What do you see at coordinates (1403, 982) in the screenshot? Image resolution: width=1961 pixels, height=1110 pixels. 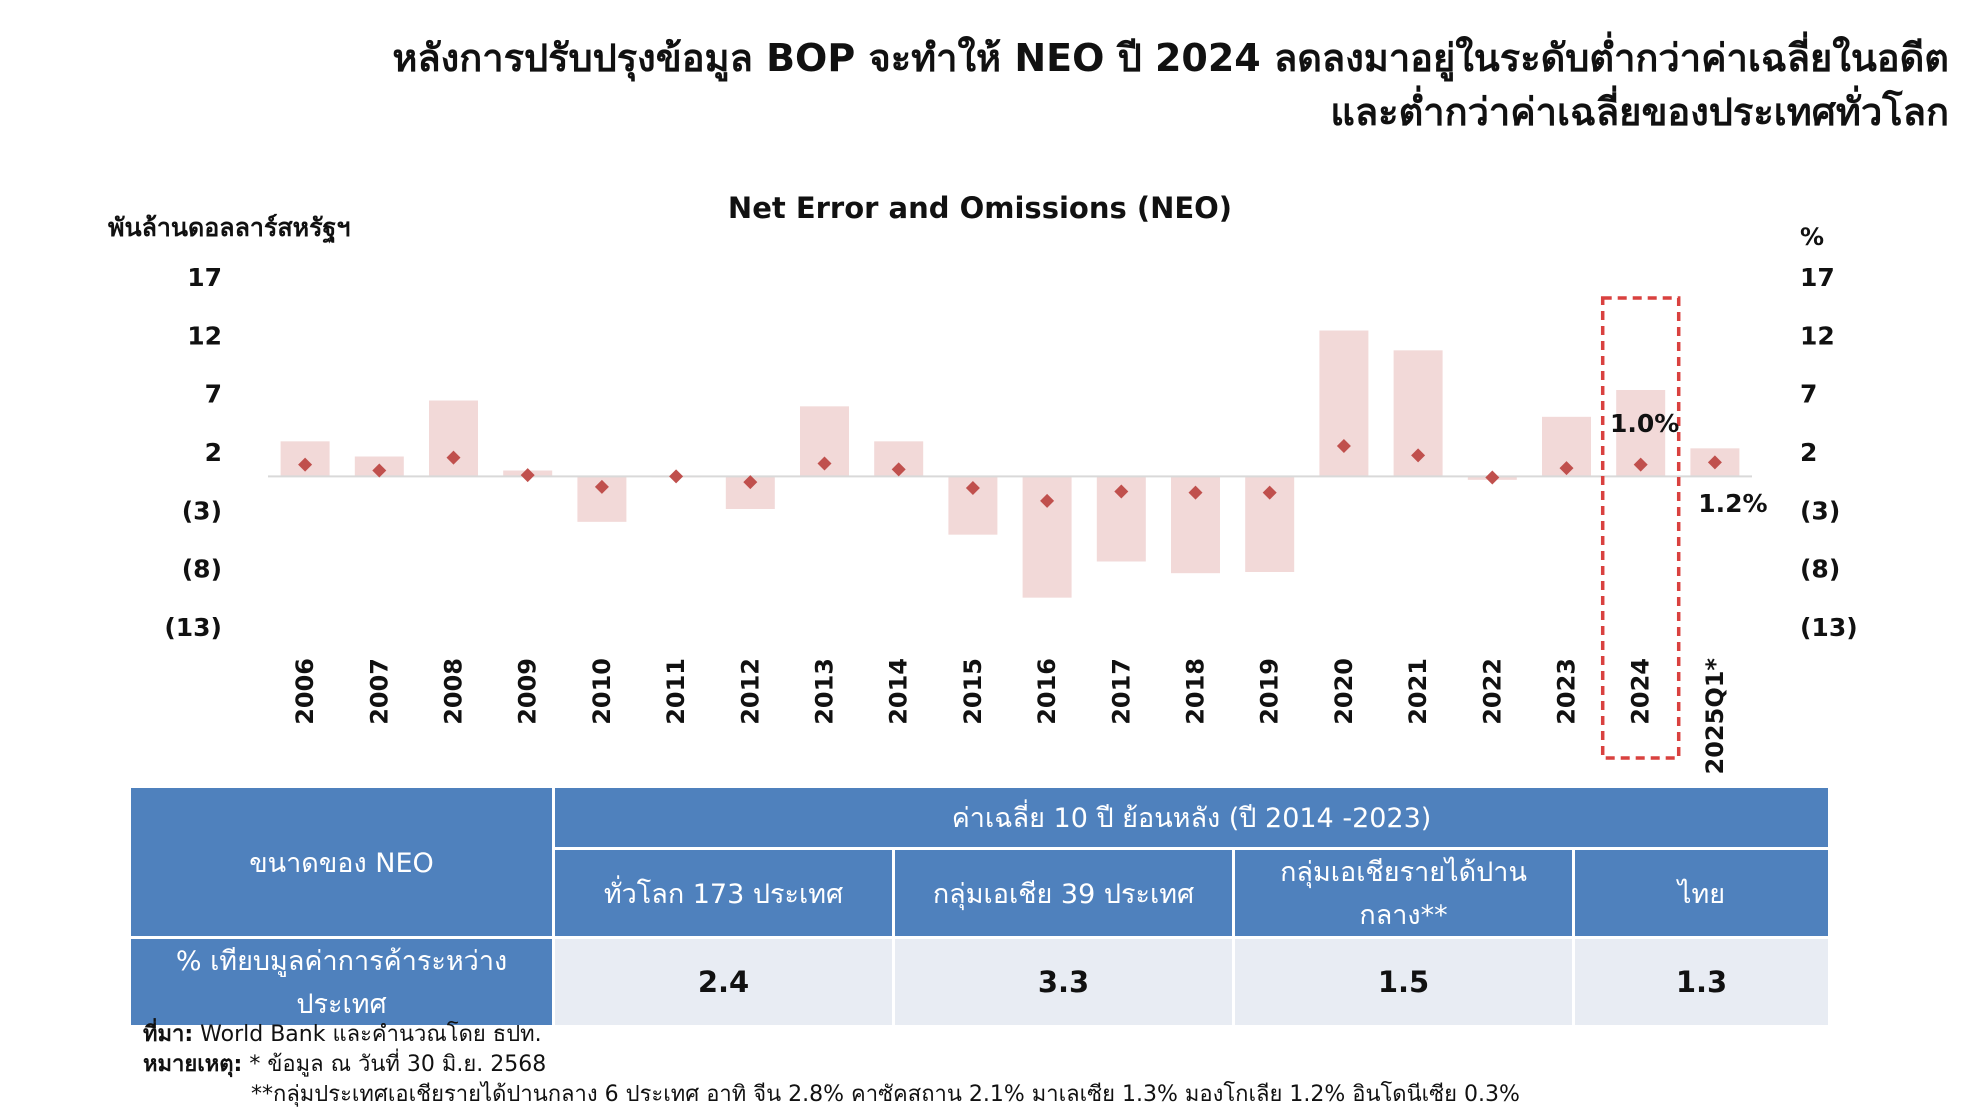 I see `table-value-asia-middle-income: 1.5` at bounding box center [1403, 982].